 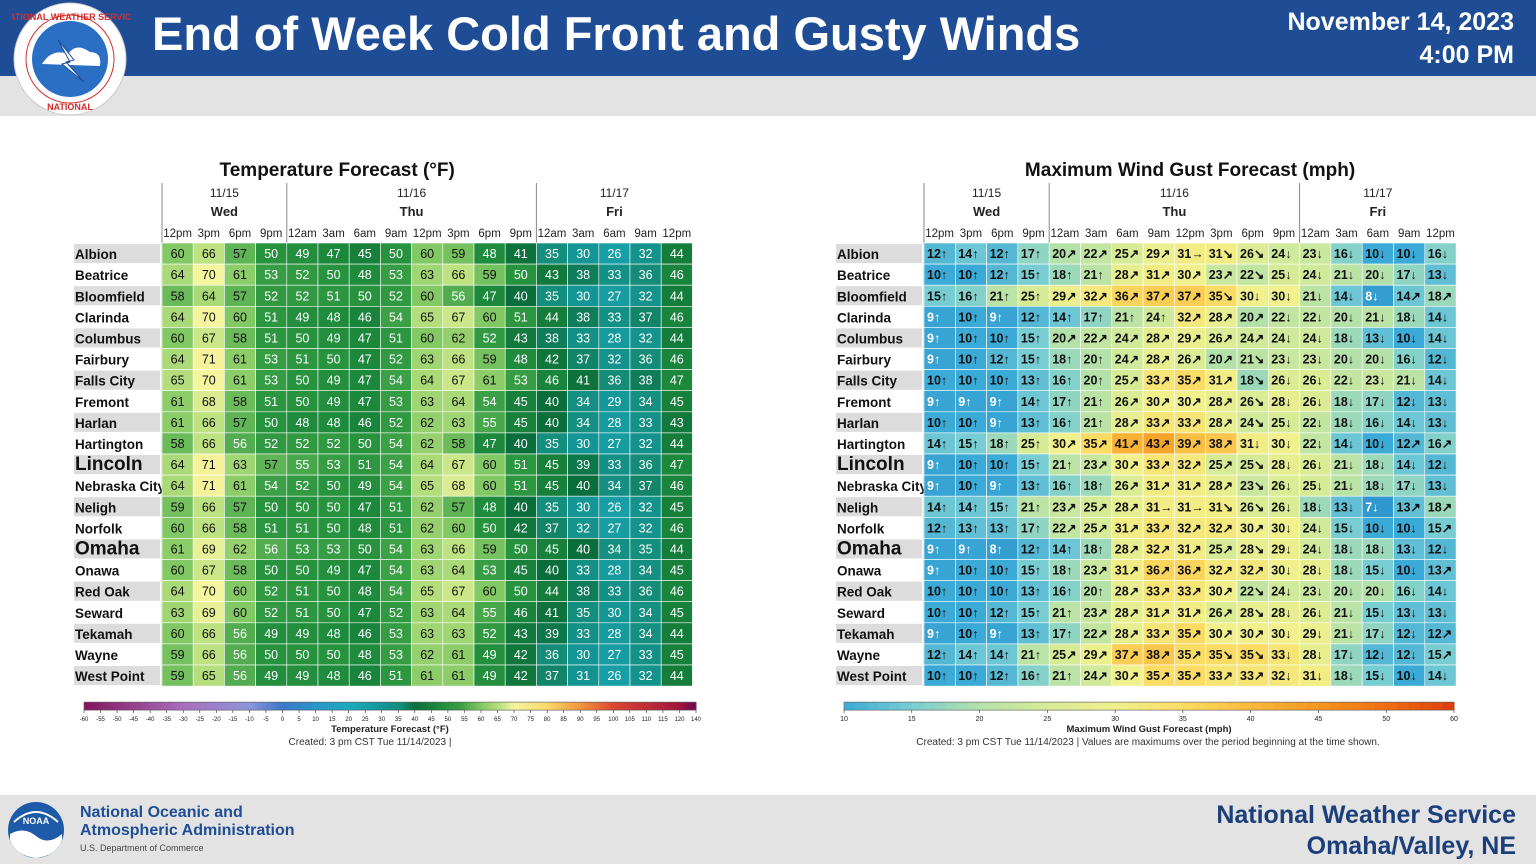 What do you see at coordinates (866, 634) in the screenshot?
I see `row-label: Tekamah` at bounding box center [866, 634].